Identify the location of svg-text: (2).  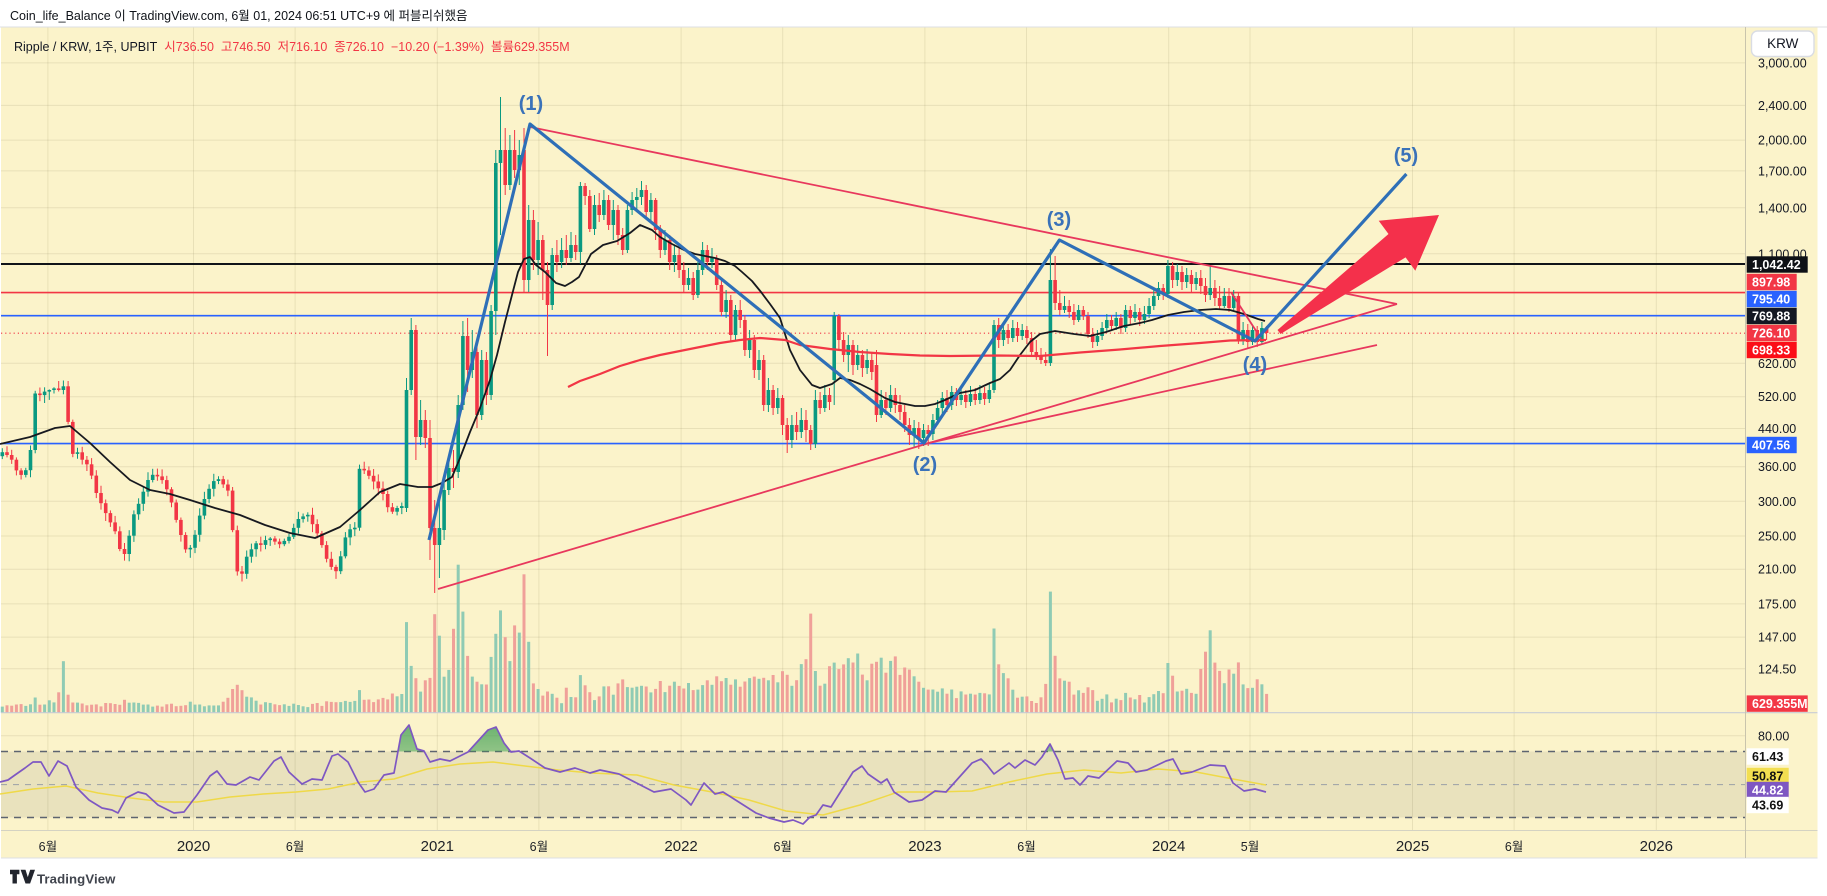
(925, 465).